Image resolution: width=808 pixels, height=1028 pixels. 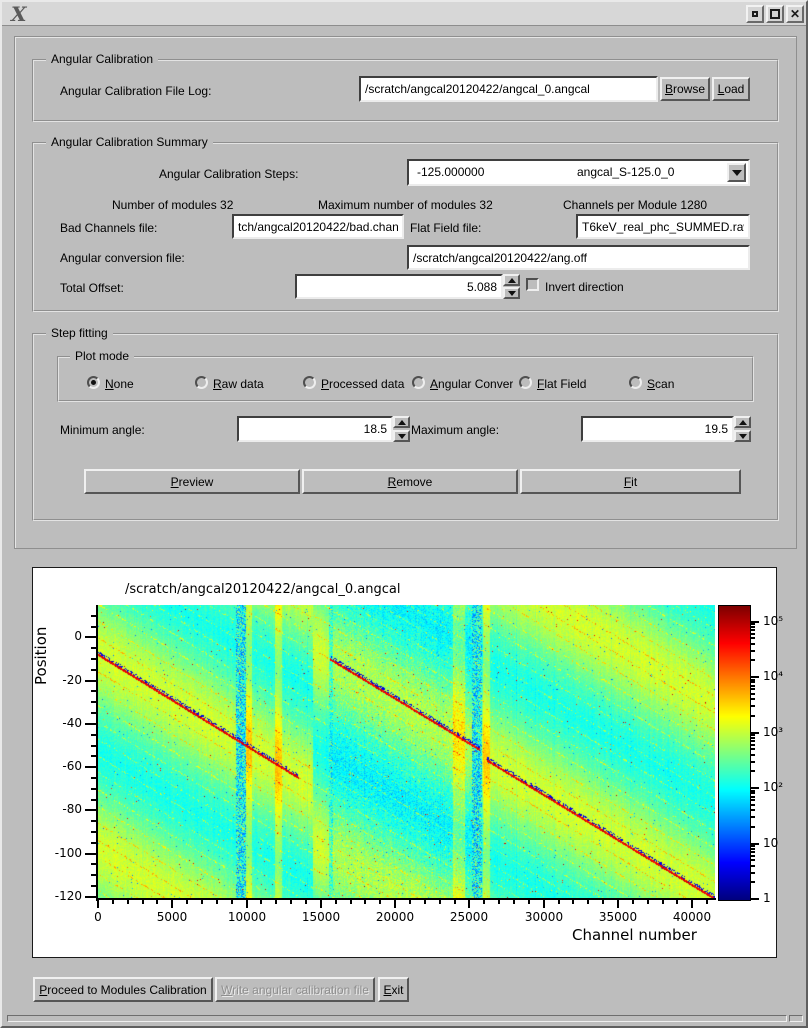 I want to click on plot-mode-label-raw-data: Raw data, so click(x=238, y=384).